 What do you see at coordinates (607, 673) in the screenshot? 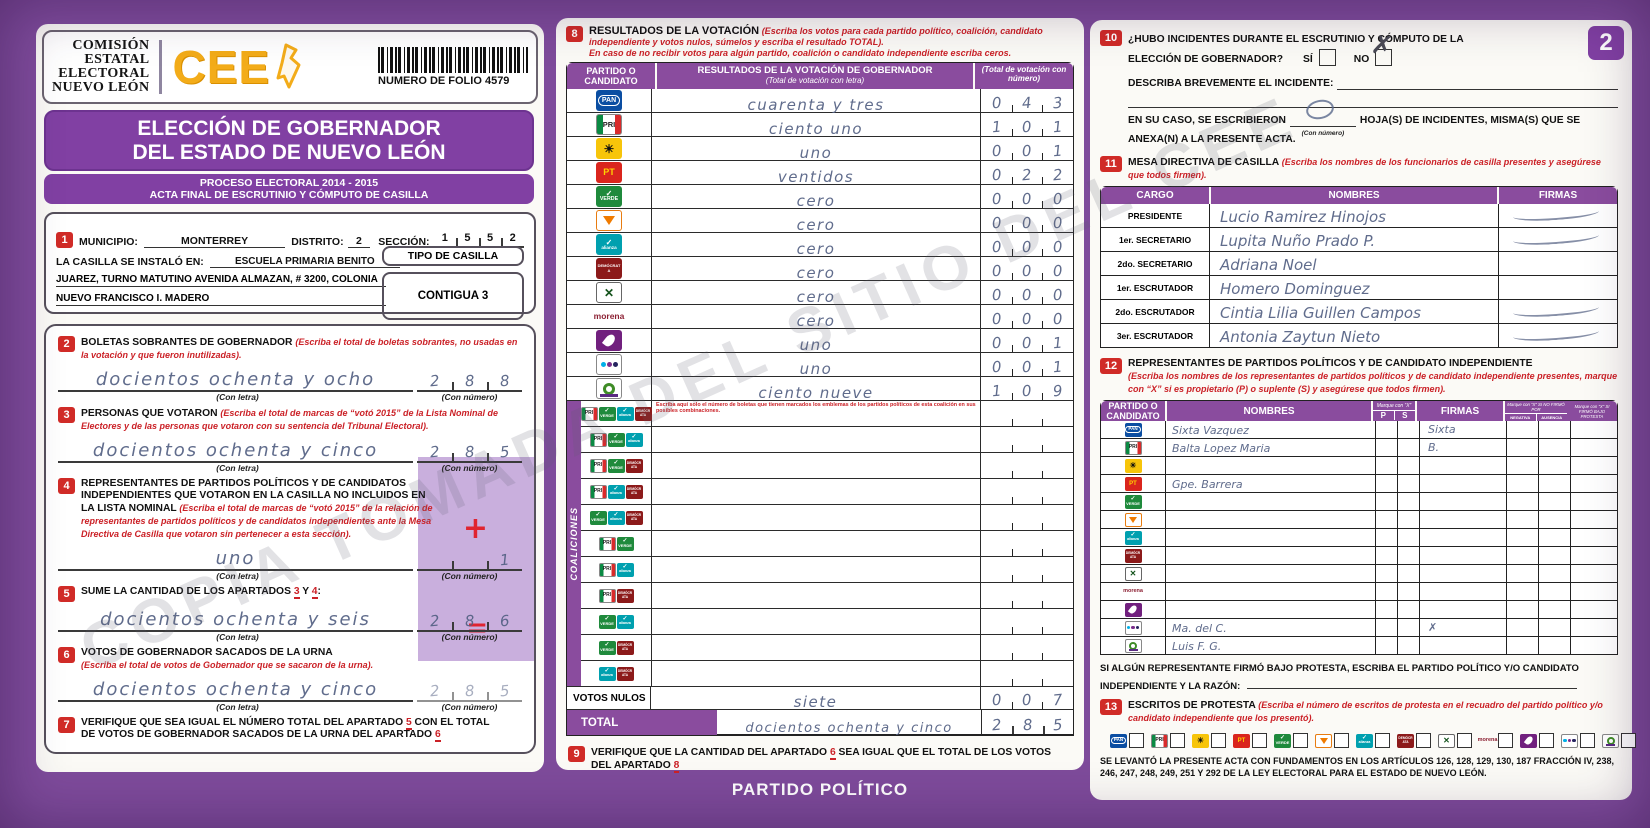
I see `na-logo: ✓ alianza` at bounding box center [607, 673].